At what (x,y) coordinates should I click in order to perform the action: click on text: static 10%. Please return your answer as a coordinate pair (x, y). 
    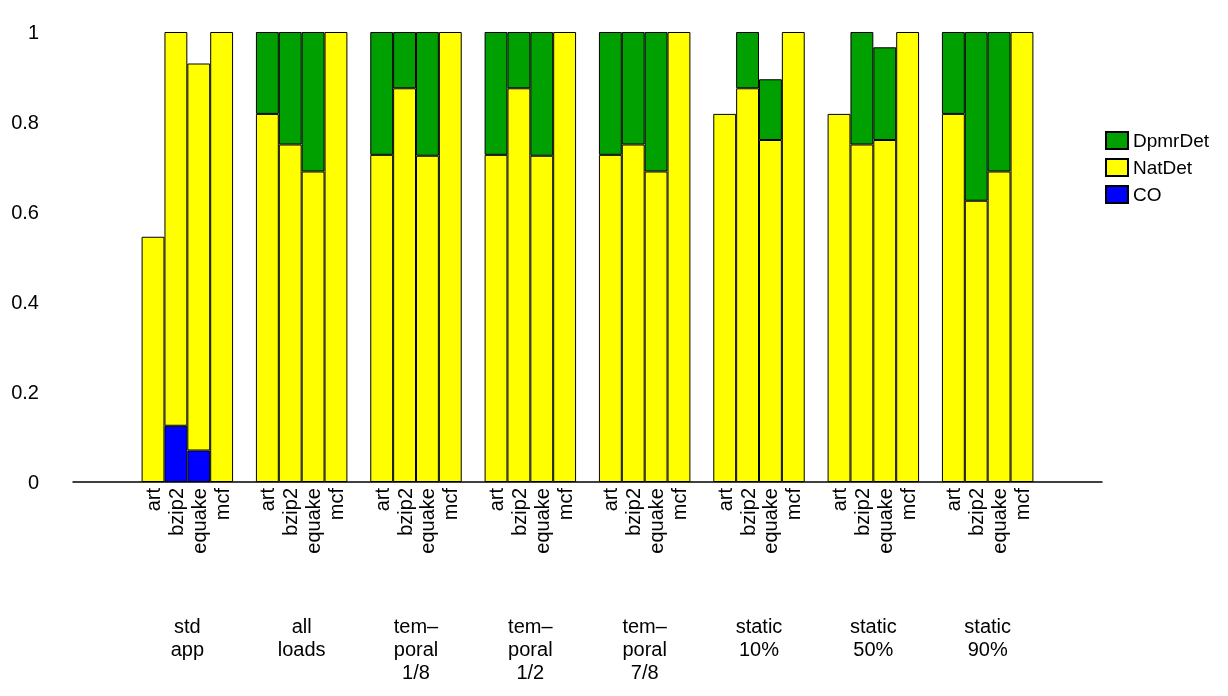
    Looking at the image, I should click on (759, 637).